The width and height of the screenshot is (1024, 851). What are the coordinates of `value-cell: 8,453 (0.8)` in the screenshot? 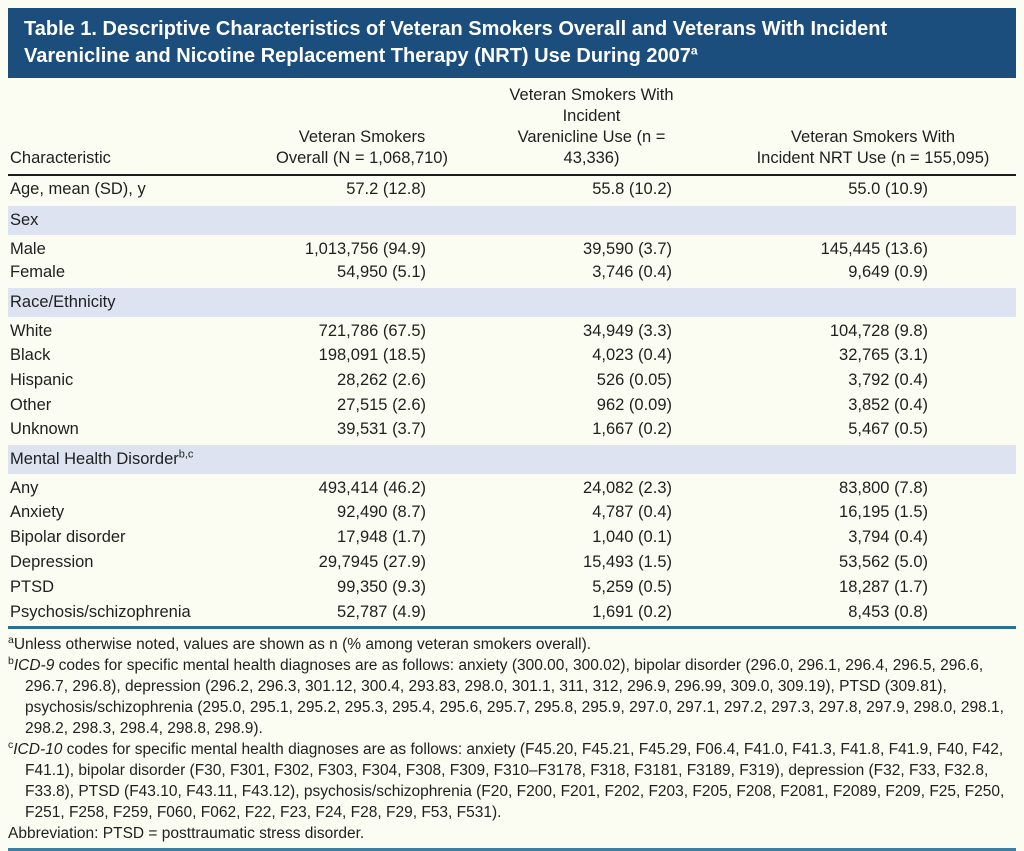 It's located at (888, 612).